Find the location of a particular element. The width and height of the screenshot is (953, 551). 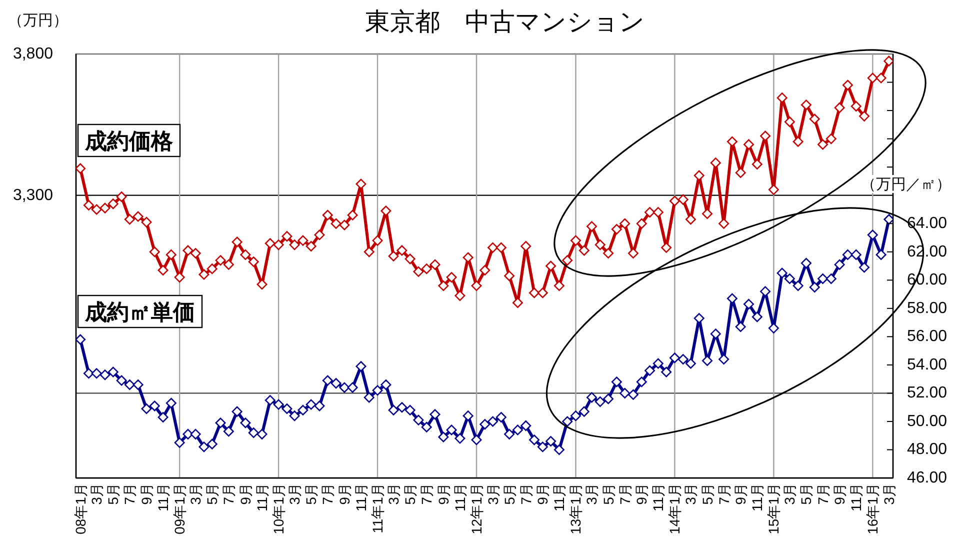

y2-axis-title: （万円／㎡） is located at coordinates (906, 184).